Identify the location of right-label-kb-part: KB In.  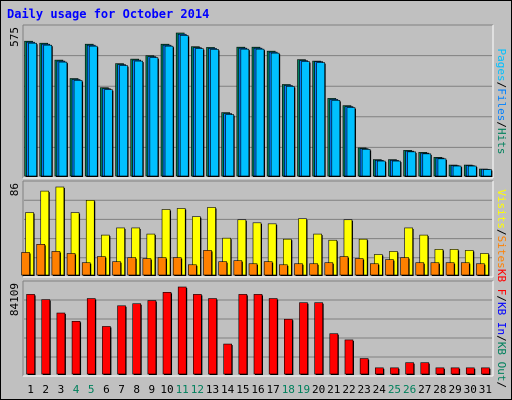
(501, 318).